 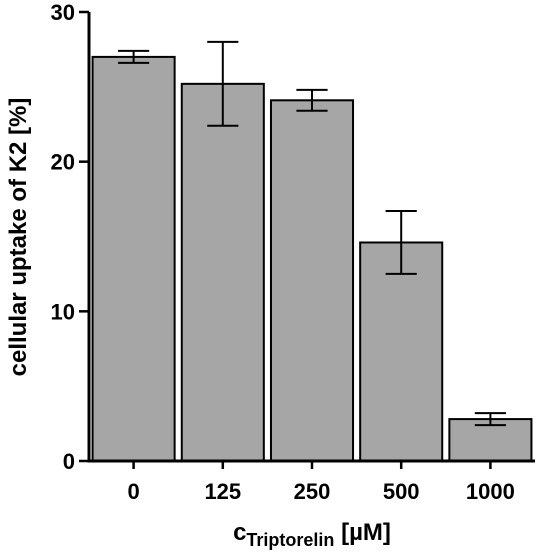 I want to click on x-tick-label-0: 0, so click(x=133, y=491).